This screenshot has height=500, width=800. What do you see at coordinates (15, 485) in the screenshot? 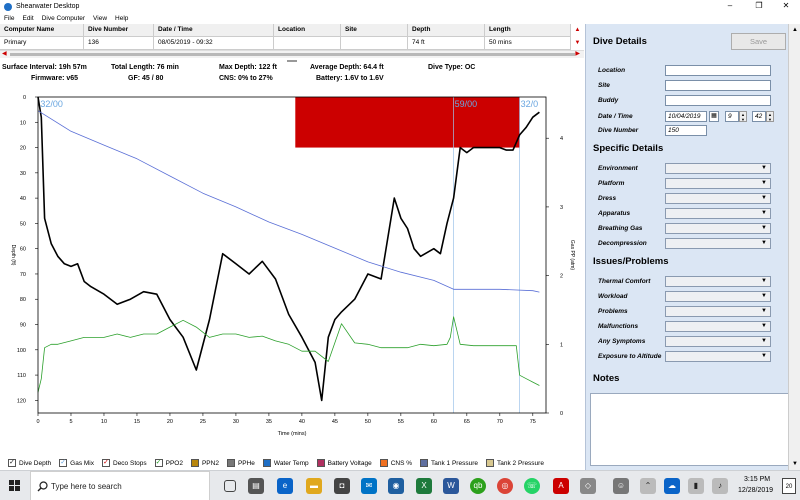
I see `start-button` at bounding box center [15, 485].